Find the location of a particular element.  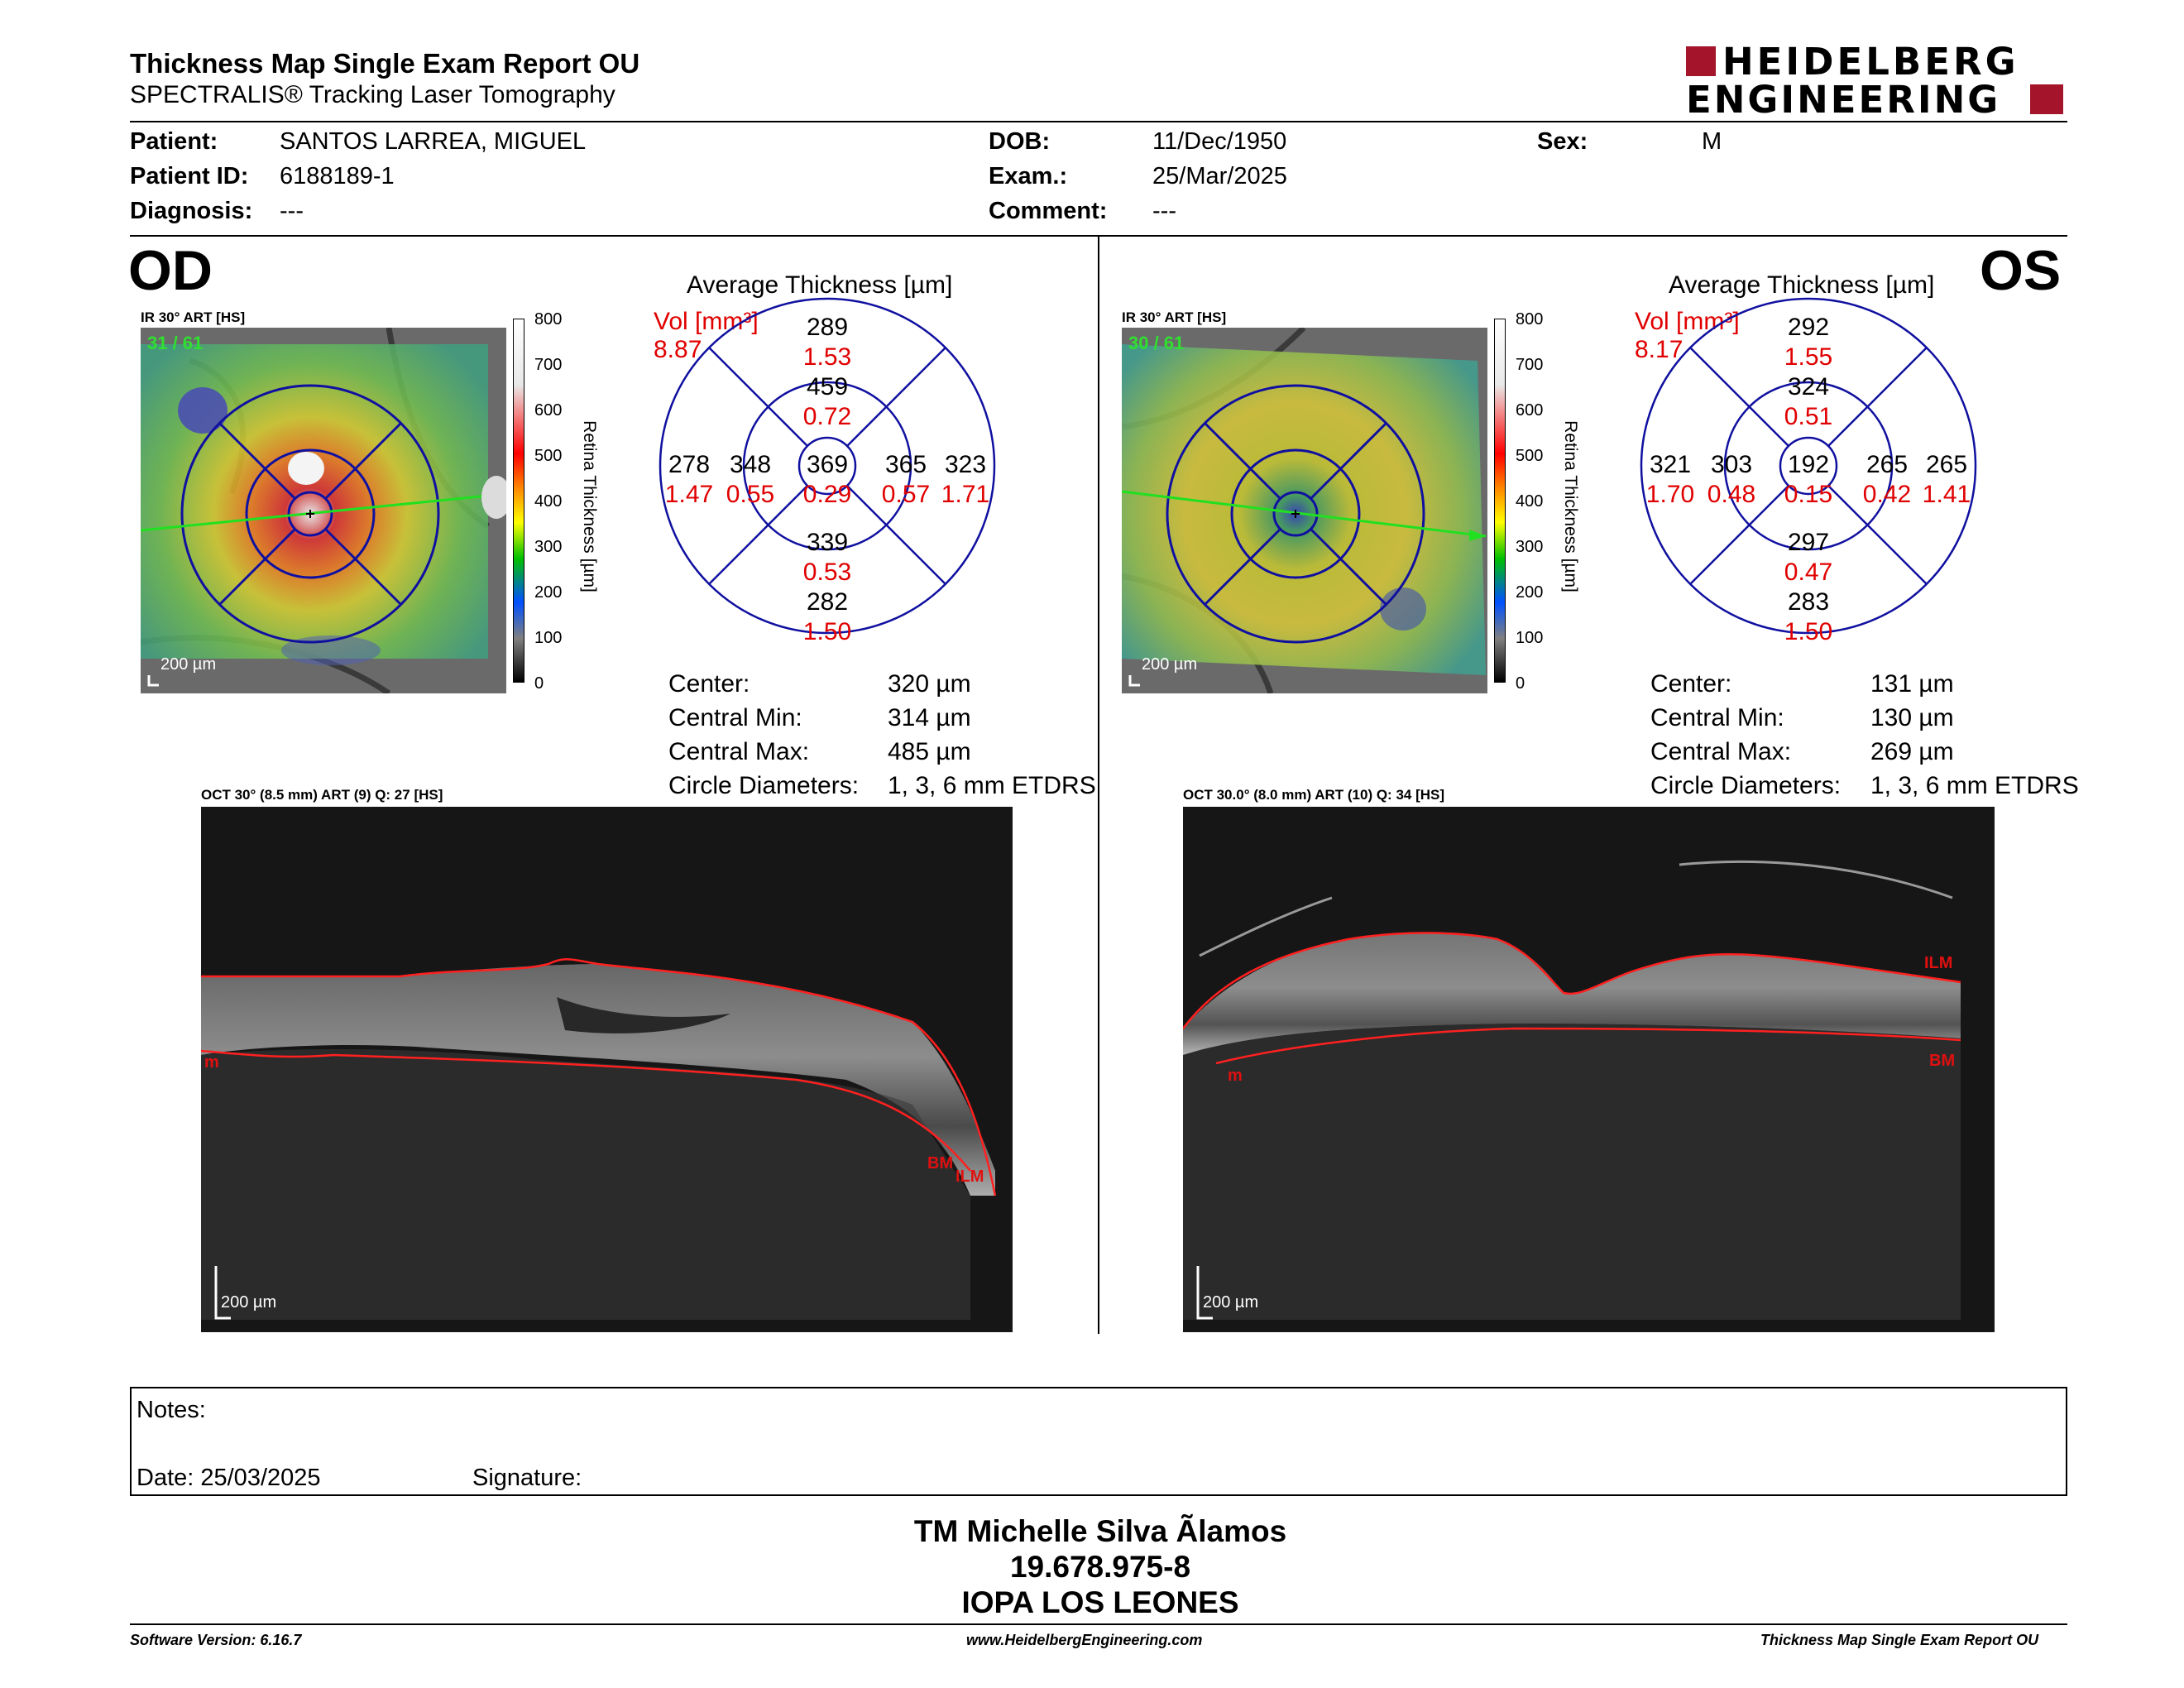

os-sector-outer-inferior: 283 1.50 is located at coordinates (1808, 617).